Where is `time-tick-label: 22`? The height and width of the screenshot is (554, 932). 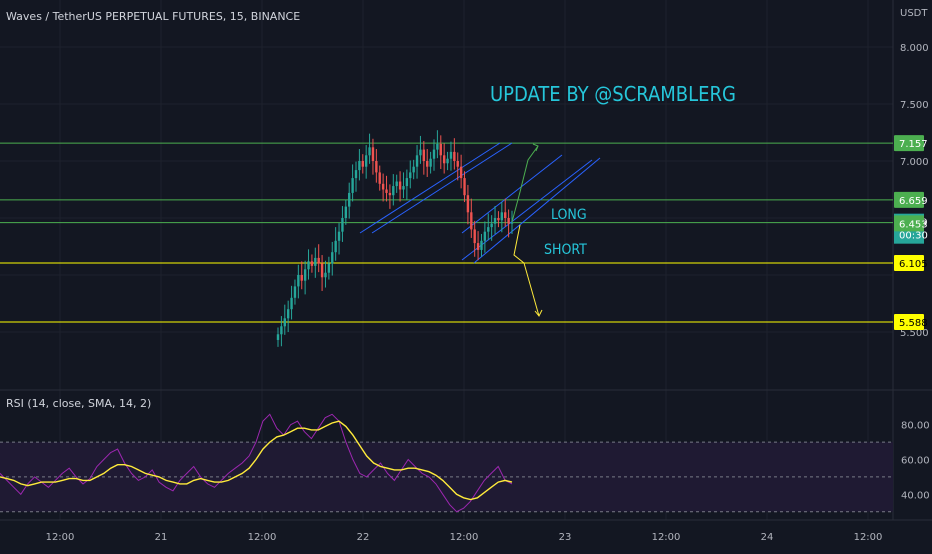 time-tick-label: 22 is located at coordinates (363, 537).